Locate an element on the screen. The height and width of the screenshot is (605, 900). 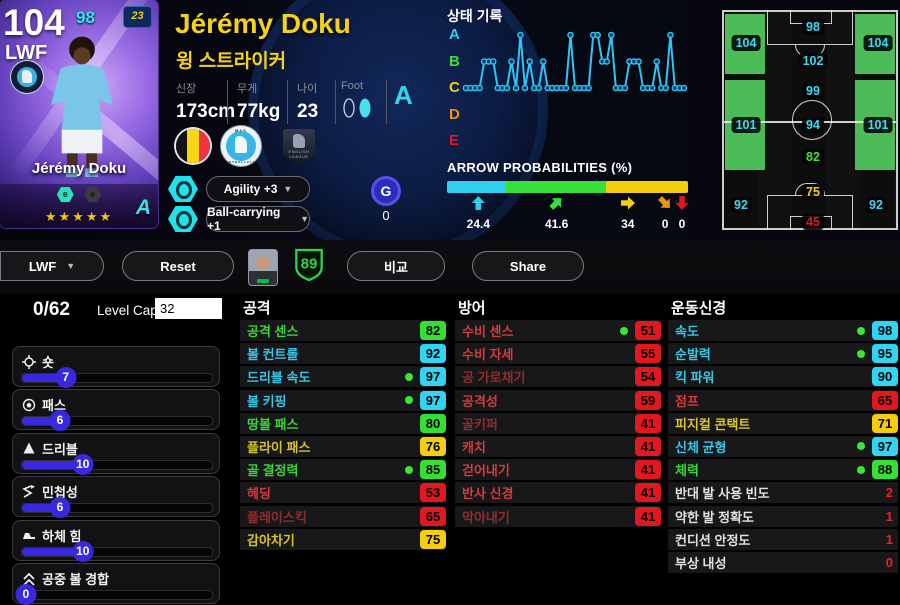
share-label: Share is located at coordinates (528, 266).